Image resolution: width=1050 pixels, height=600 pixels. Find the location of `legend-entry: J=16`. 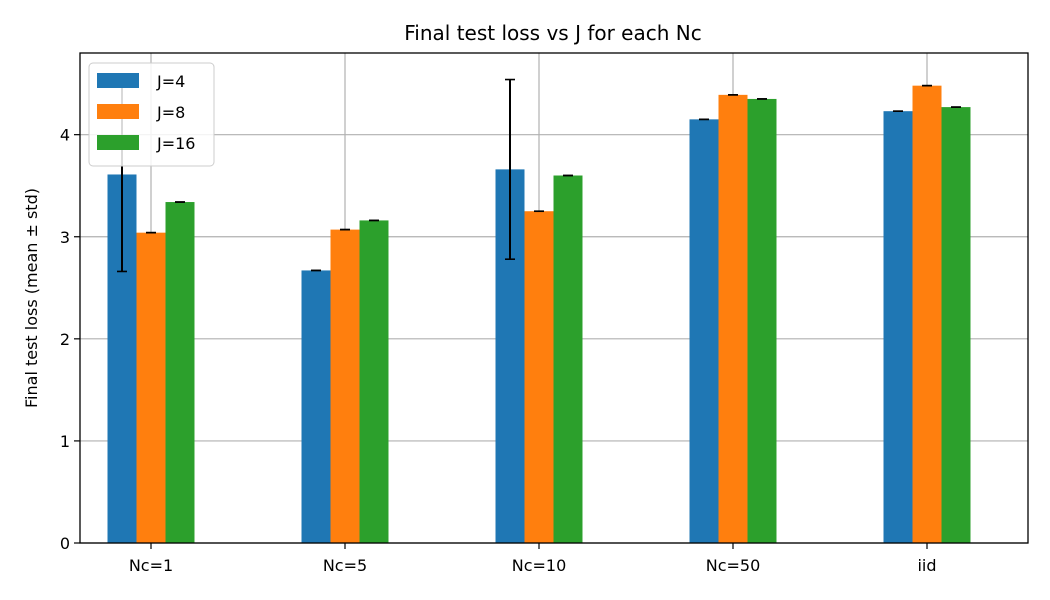

legend-entry: J=16 is located at coordinates (175, 143).